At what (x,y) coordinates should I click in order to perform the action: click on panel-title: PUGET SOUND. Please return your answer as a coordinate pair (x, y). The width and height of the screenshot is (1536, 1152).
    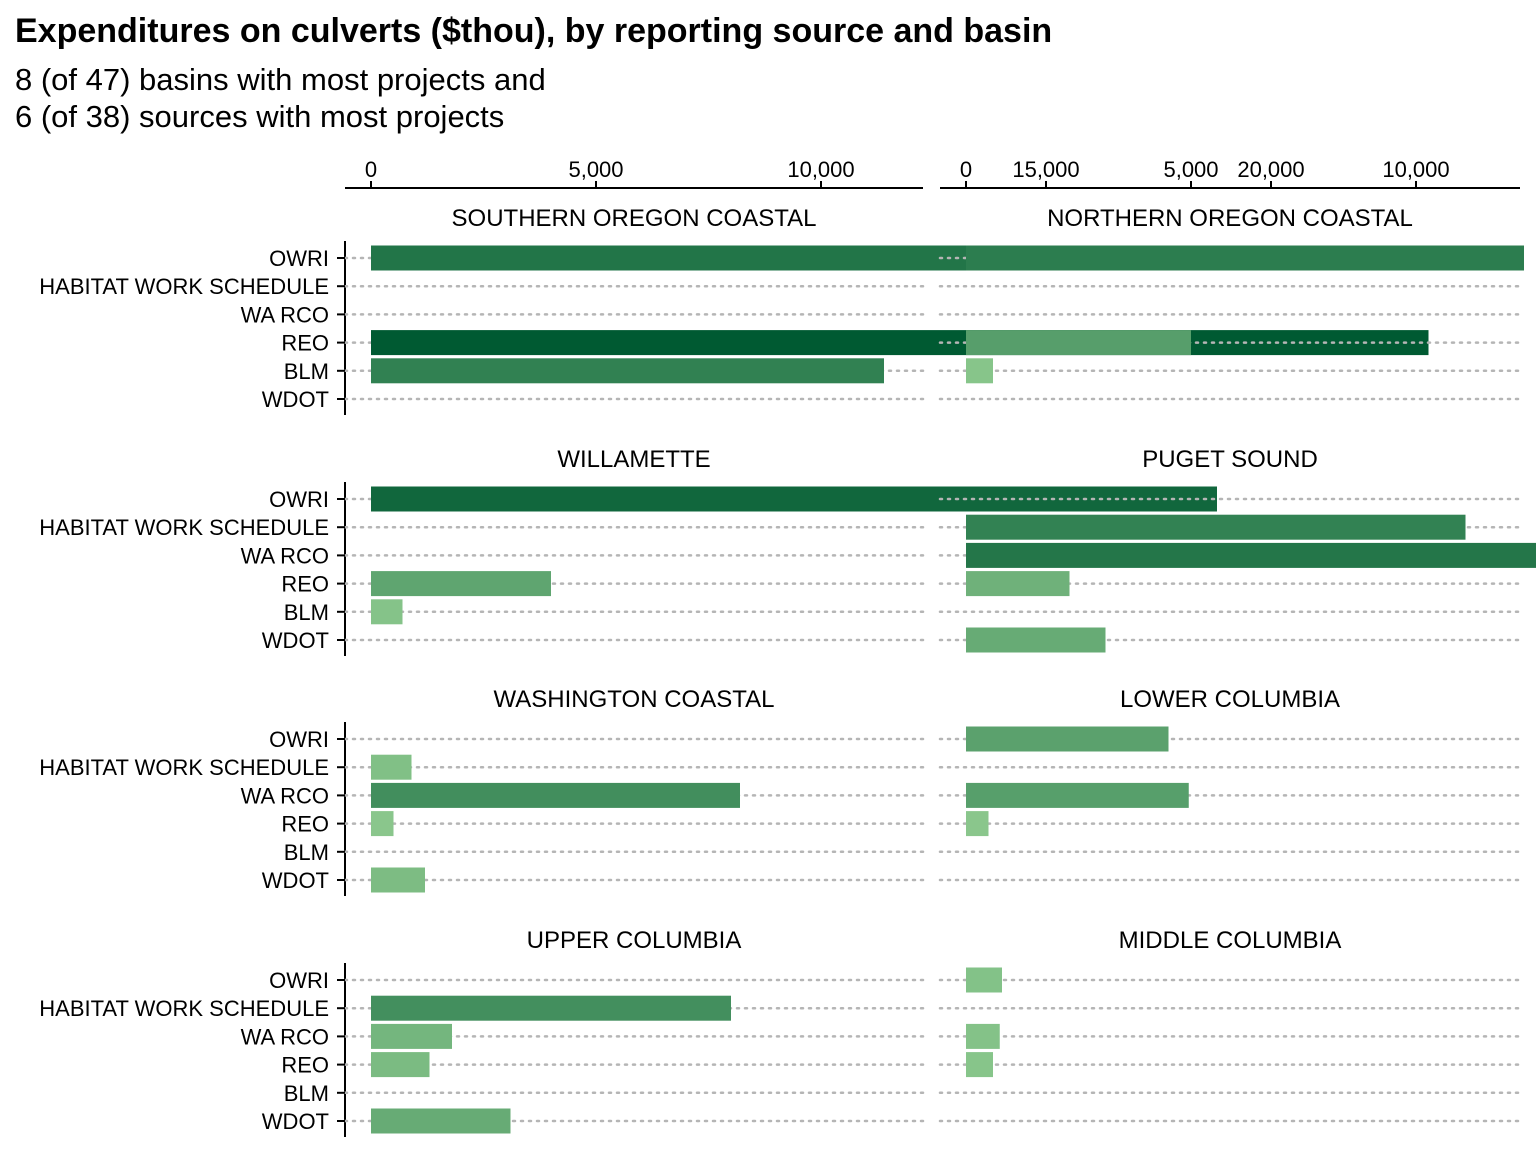
    Looking at the image, I should click on (1230, 459).